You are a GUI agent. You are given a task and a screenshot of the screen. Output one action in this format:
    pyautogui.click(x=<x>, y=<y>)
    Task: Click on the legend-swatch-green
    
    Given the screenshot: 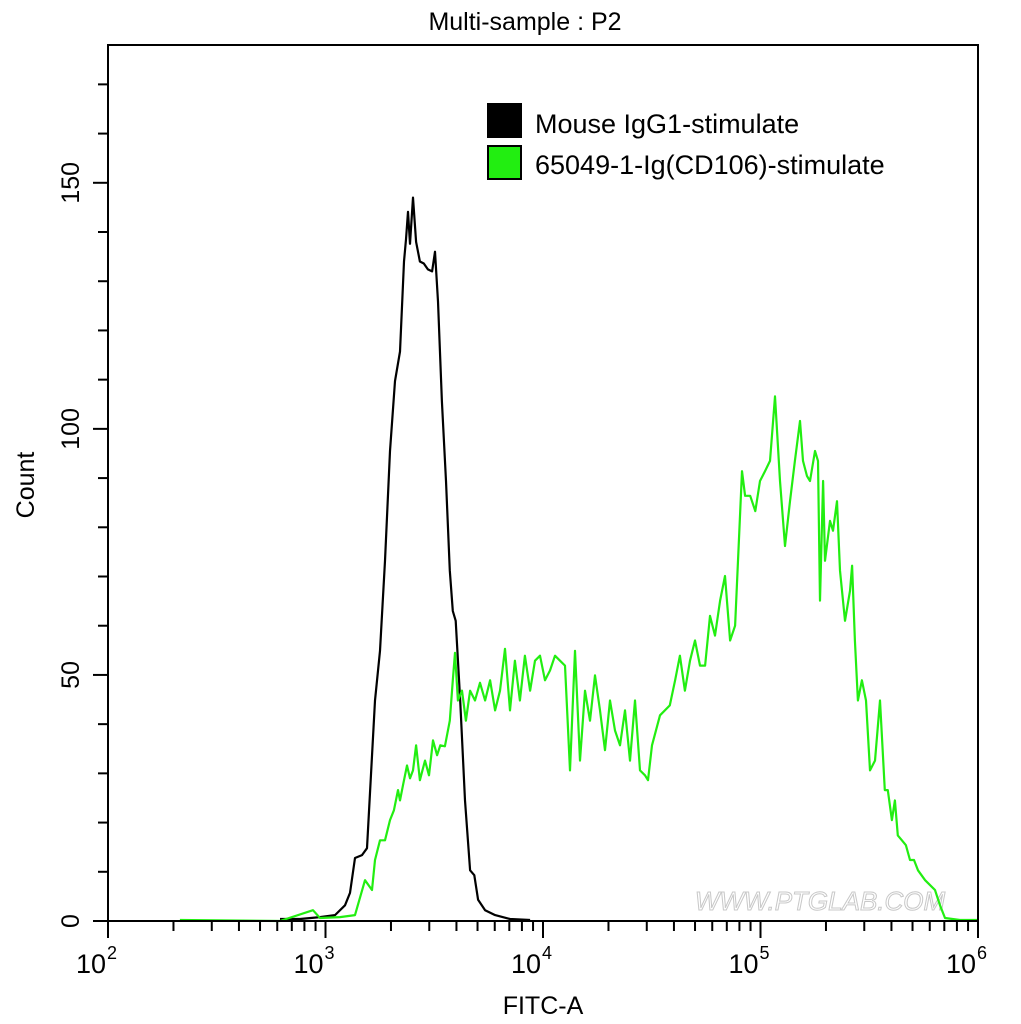 What is the action you would take?
    pyautogui.click(x=504, y=162)
    